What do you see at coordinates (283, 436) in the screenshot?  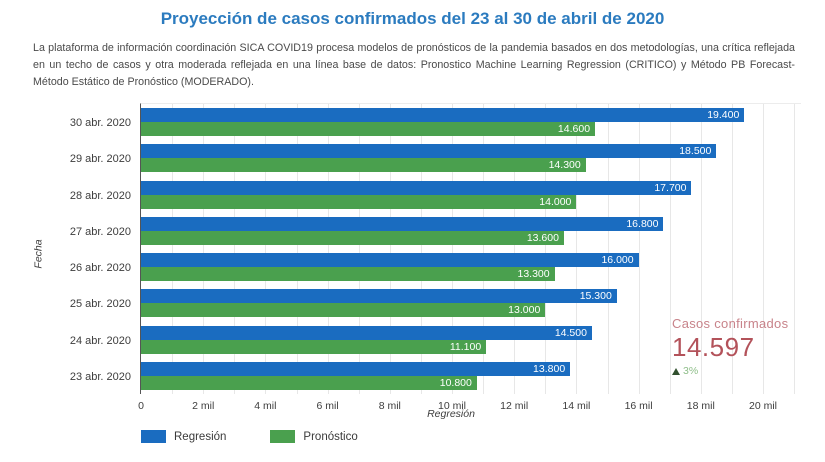 I see `forecast-legend-swatch-icon` at bounding box center [283, 436].